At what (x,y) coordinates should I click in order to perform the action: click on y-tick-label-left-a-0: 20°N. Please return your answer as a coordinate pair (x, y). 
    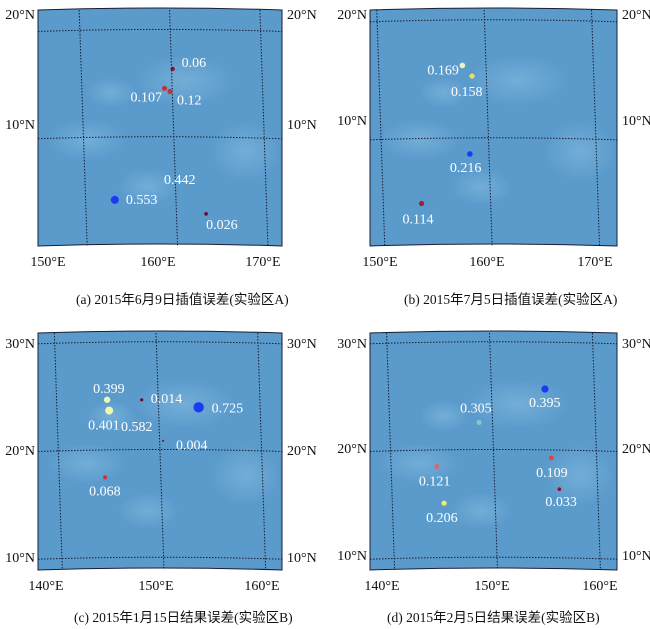
    Looking at the image, I should click on (20, 15).